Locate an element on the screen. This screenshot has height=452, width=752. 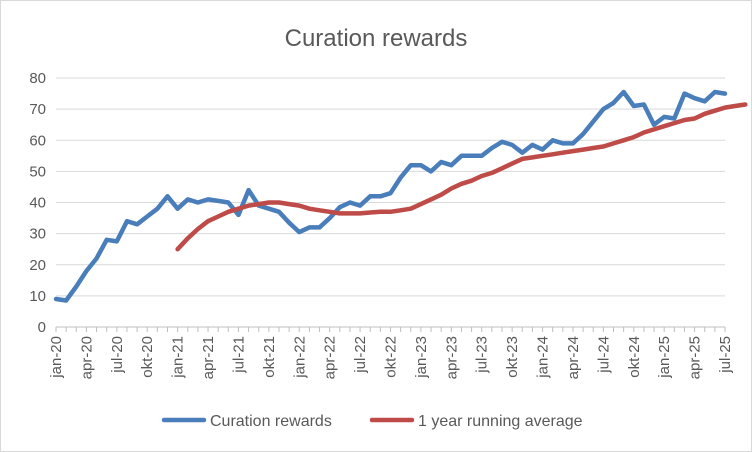
x-tick-label: okt-22 is located at coordinates (391, 357).